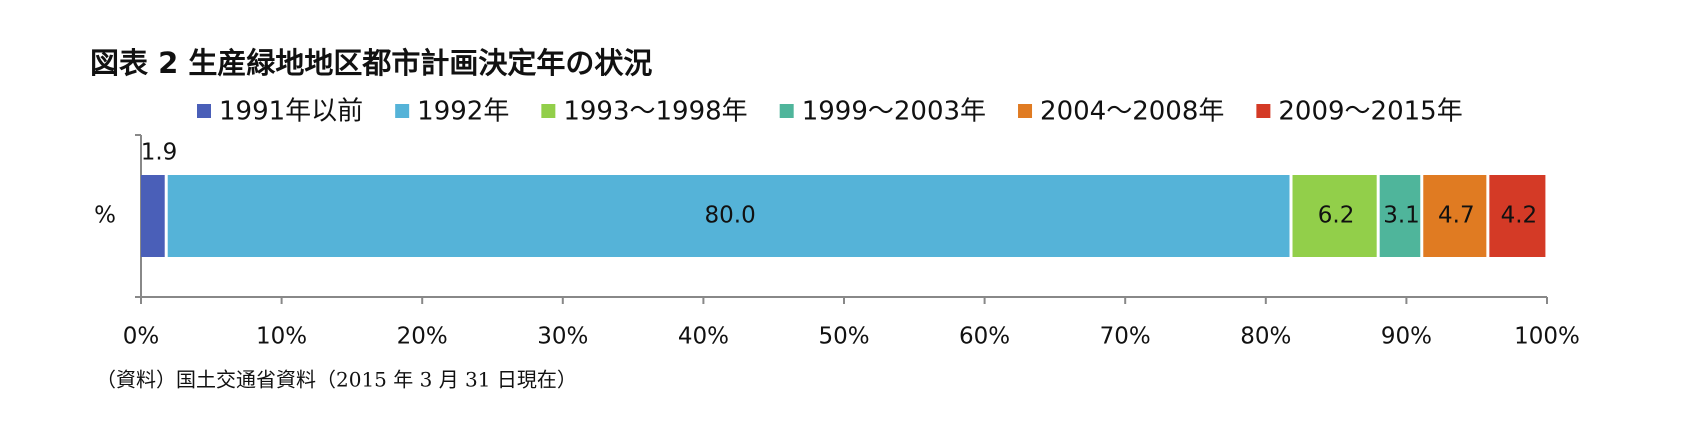 The width and height of the screenshot is (1696, 428). I want to click on chart-title: 図表 2 生産緑地地区都市計画決定年の状況, so click(371, 63).